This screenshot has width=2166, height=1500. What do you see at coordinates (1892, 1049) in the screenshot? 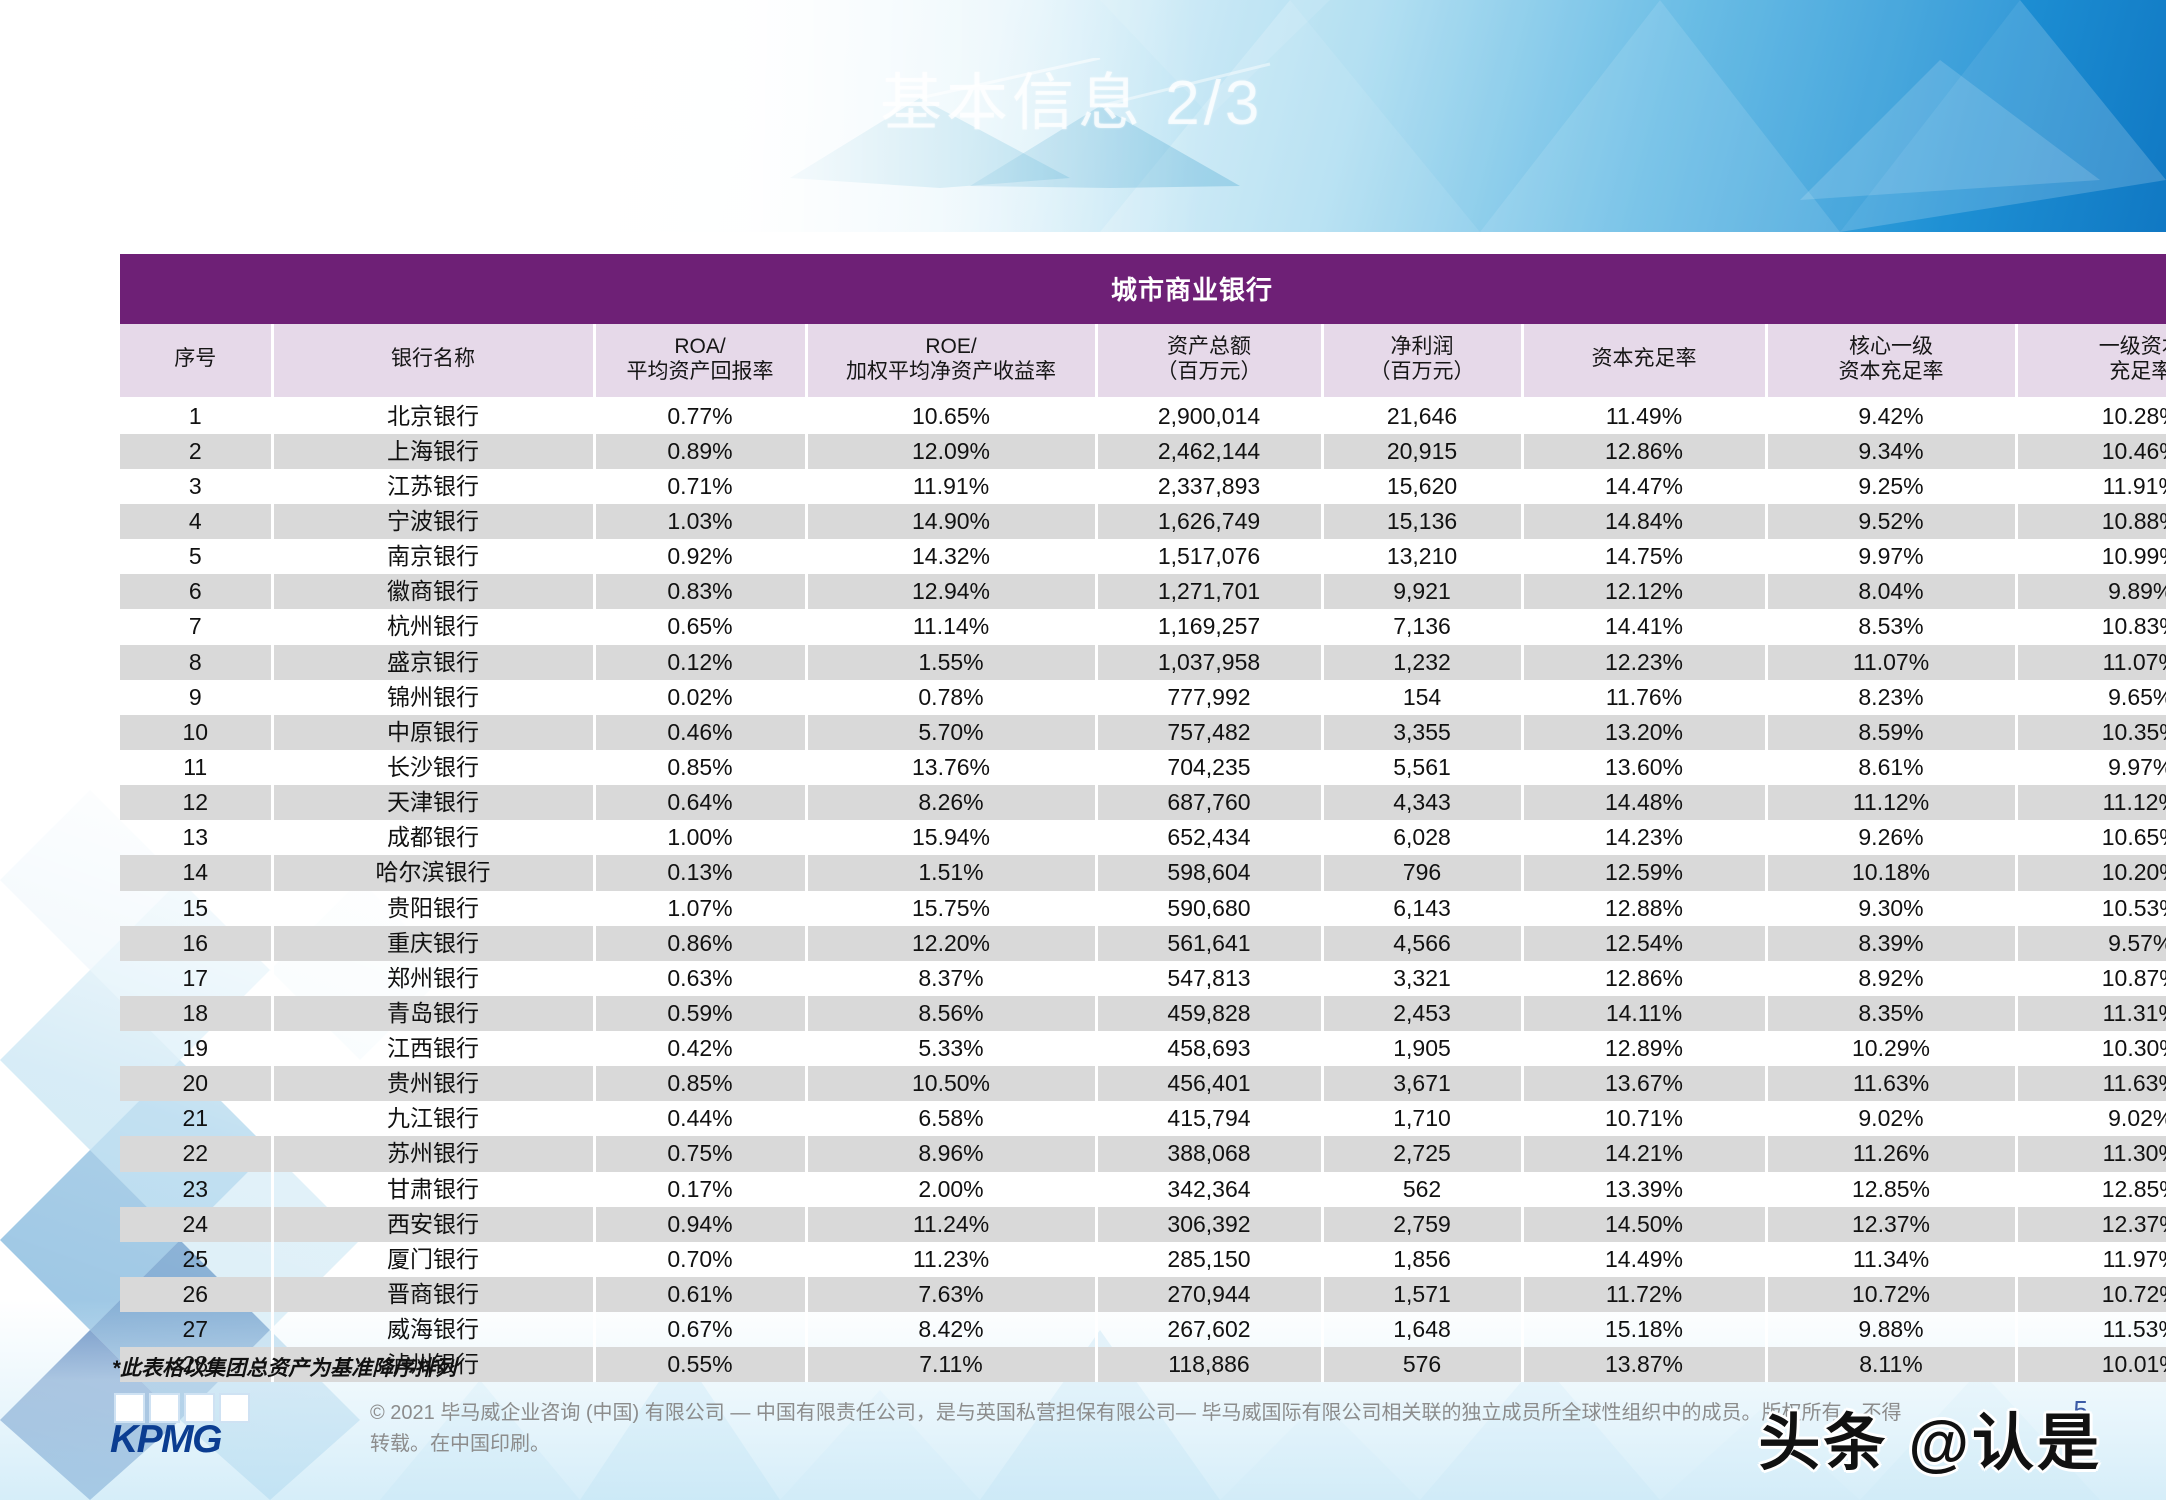
I see `cell-cet1: 10.29%` at bounding box center [1892, 1049].